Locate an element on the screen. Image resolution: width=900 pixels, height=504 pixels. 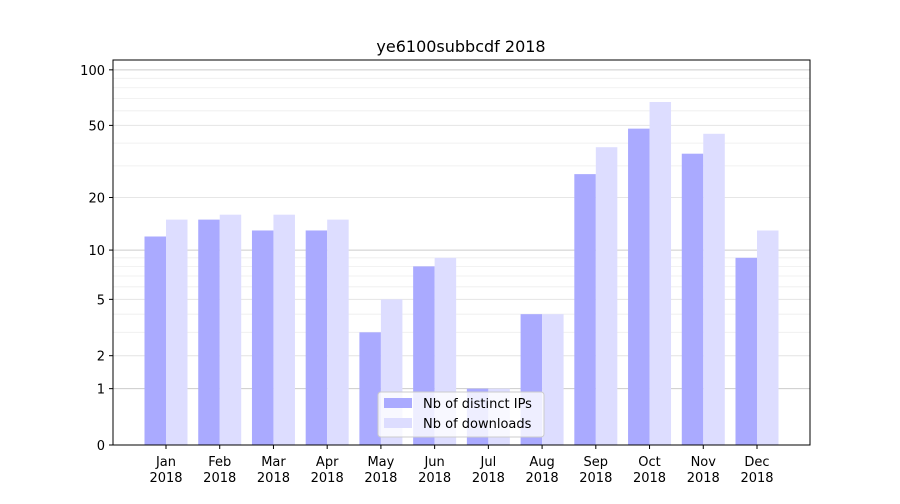
x-tick-label: May is located at coordinates (380, 462).